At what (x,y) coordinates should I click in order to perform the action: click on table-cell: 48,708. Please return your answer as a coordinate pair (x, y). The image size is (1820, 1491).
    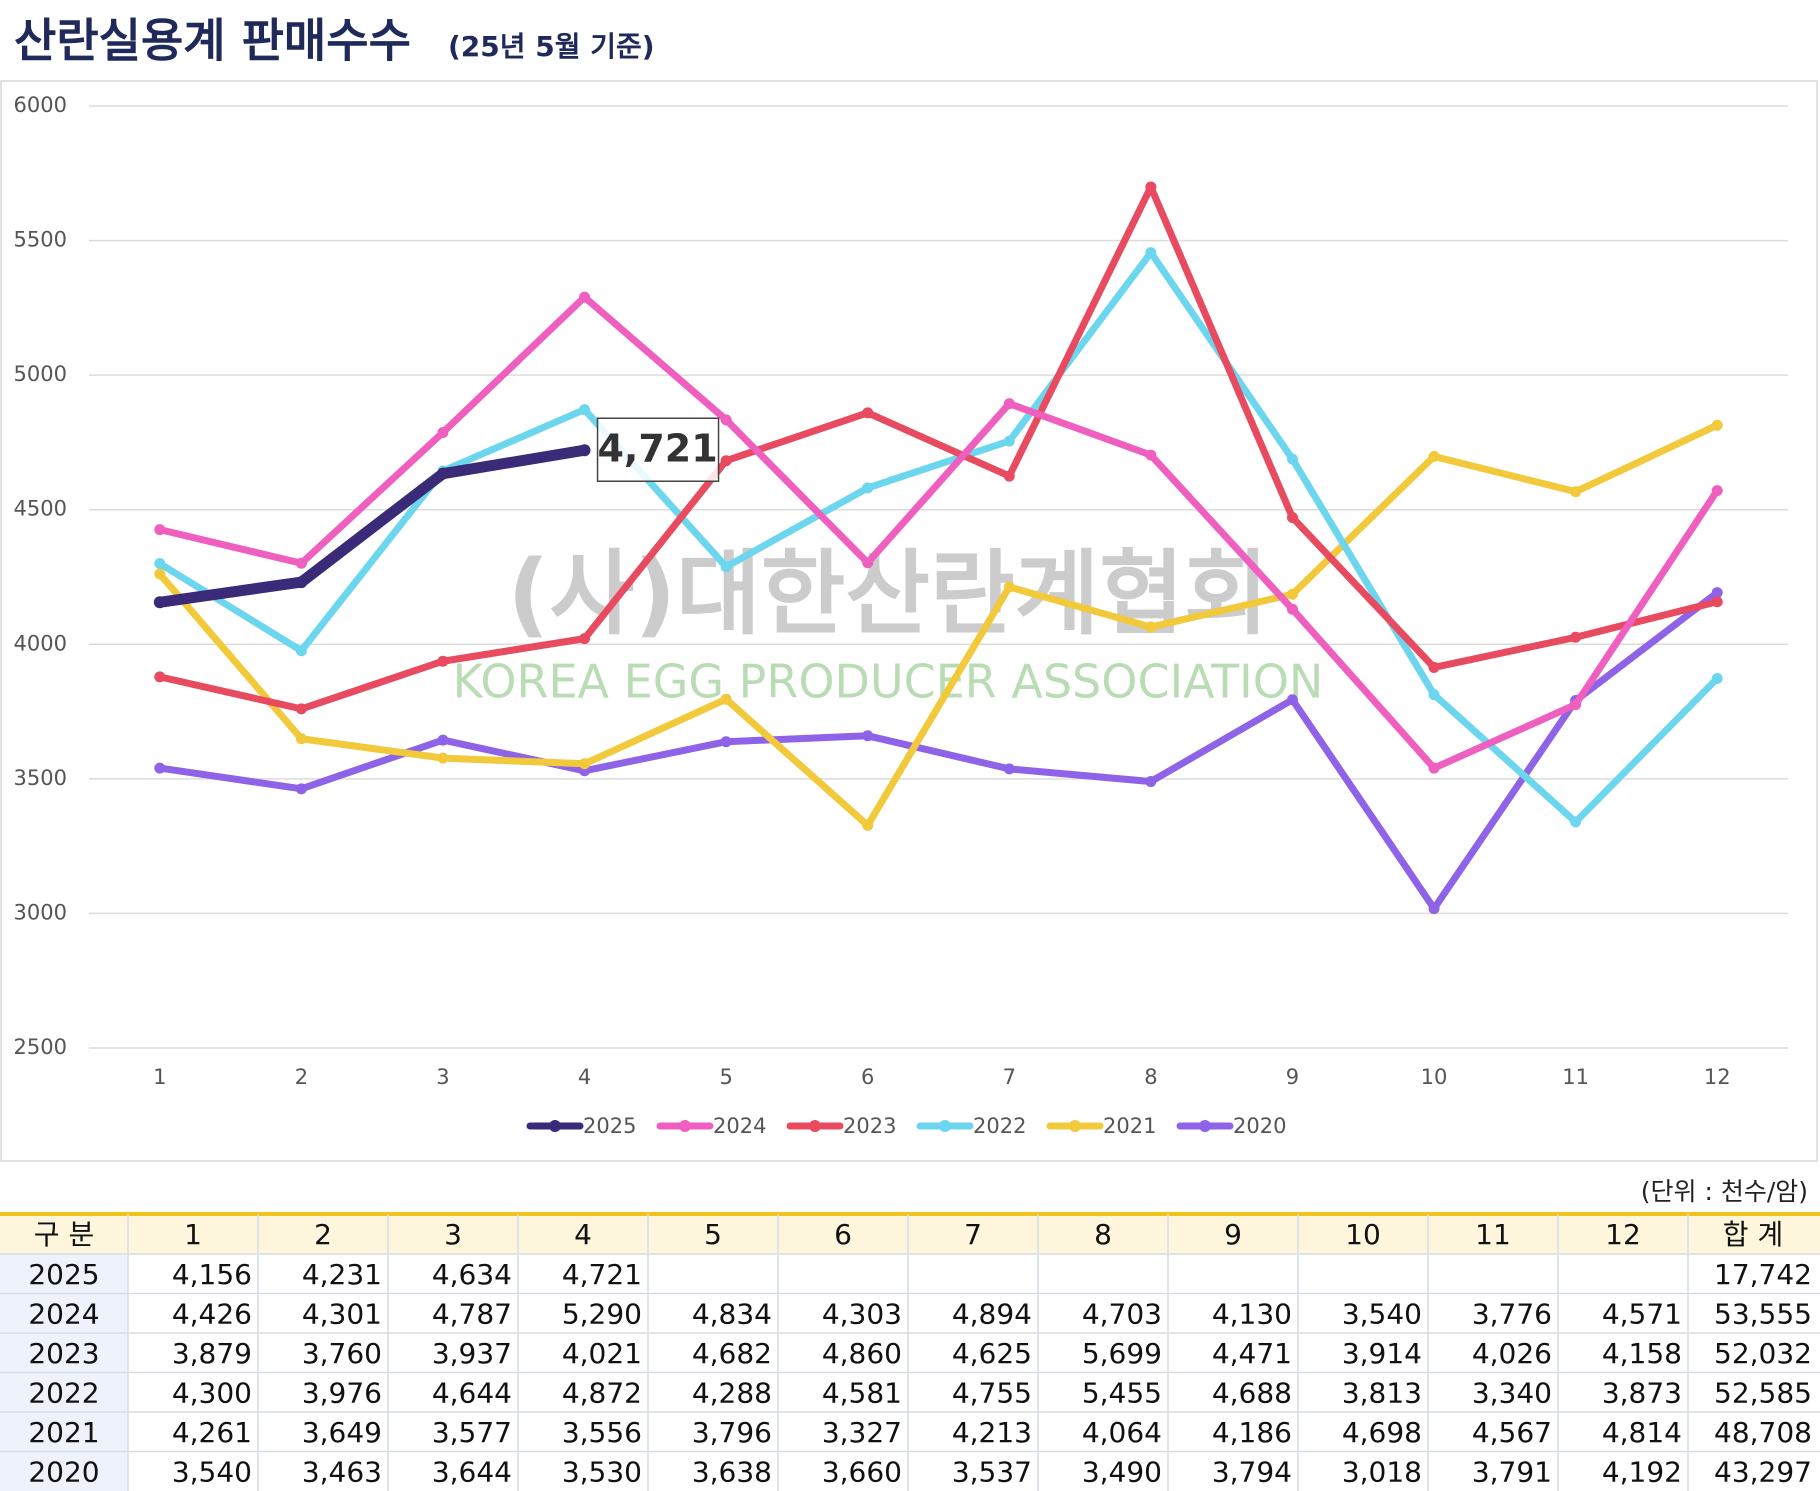
    Looking at the image, I should click on (1763, 1432).